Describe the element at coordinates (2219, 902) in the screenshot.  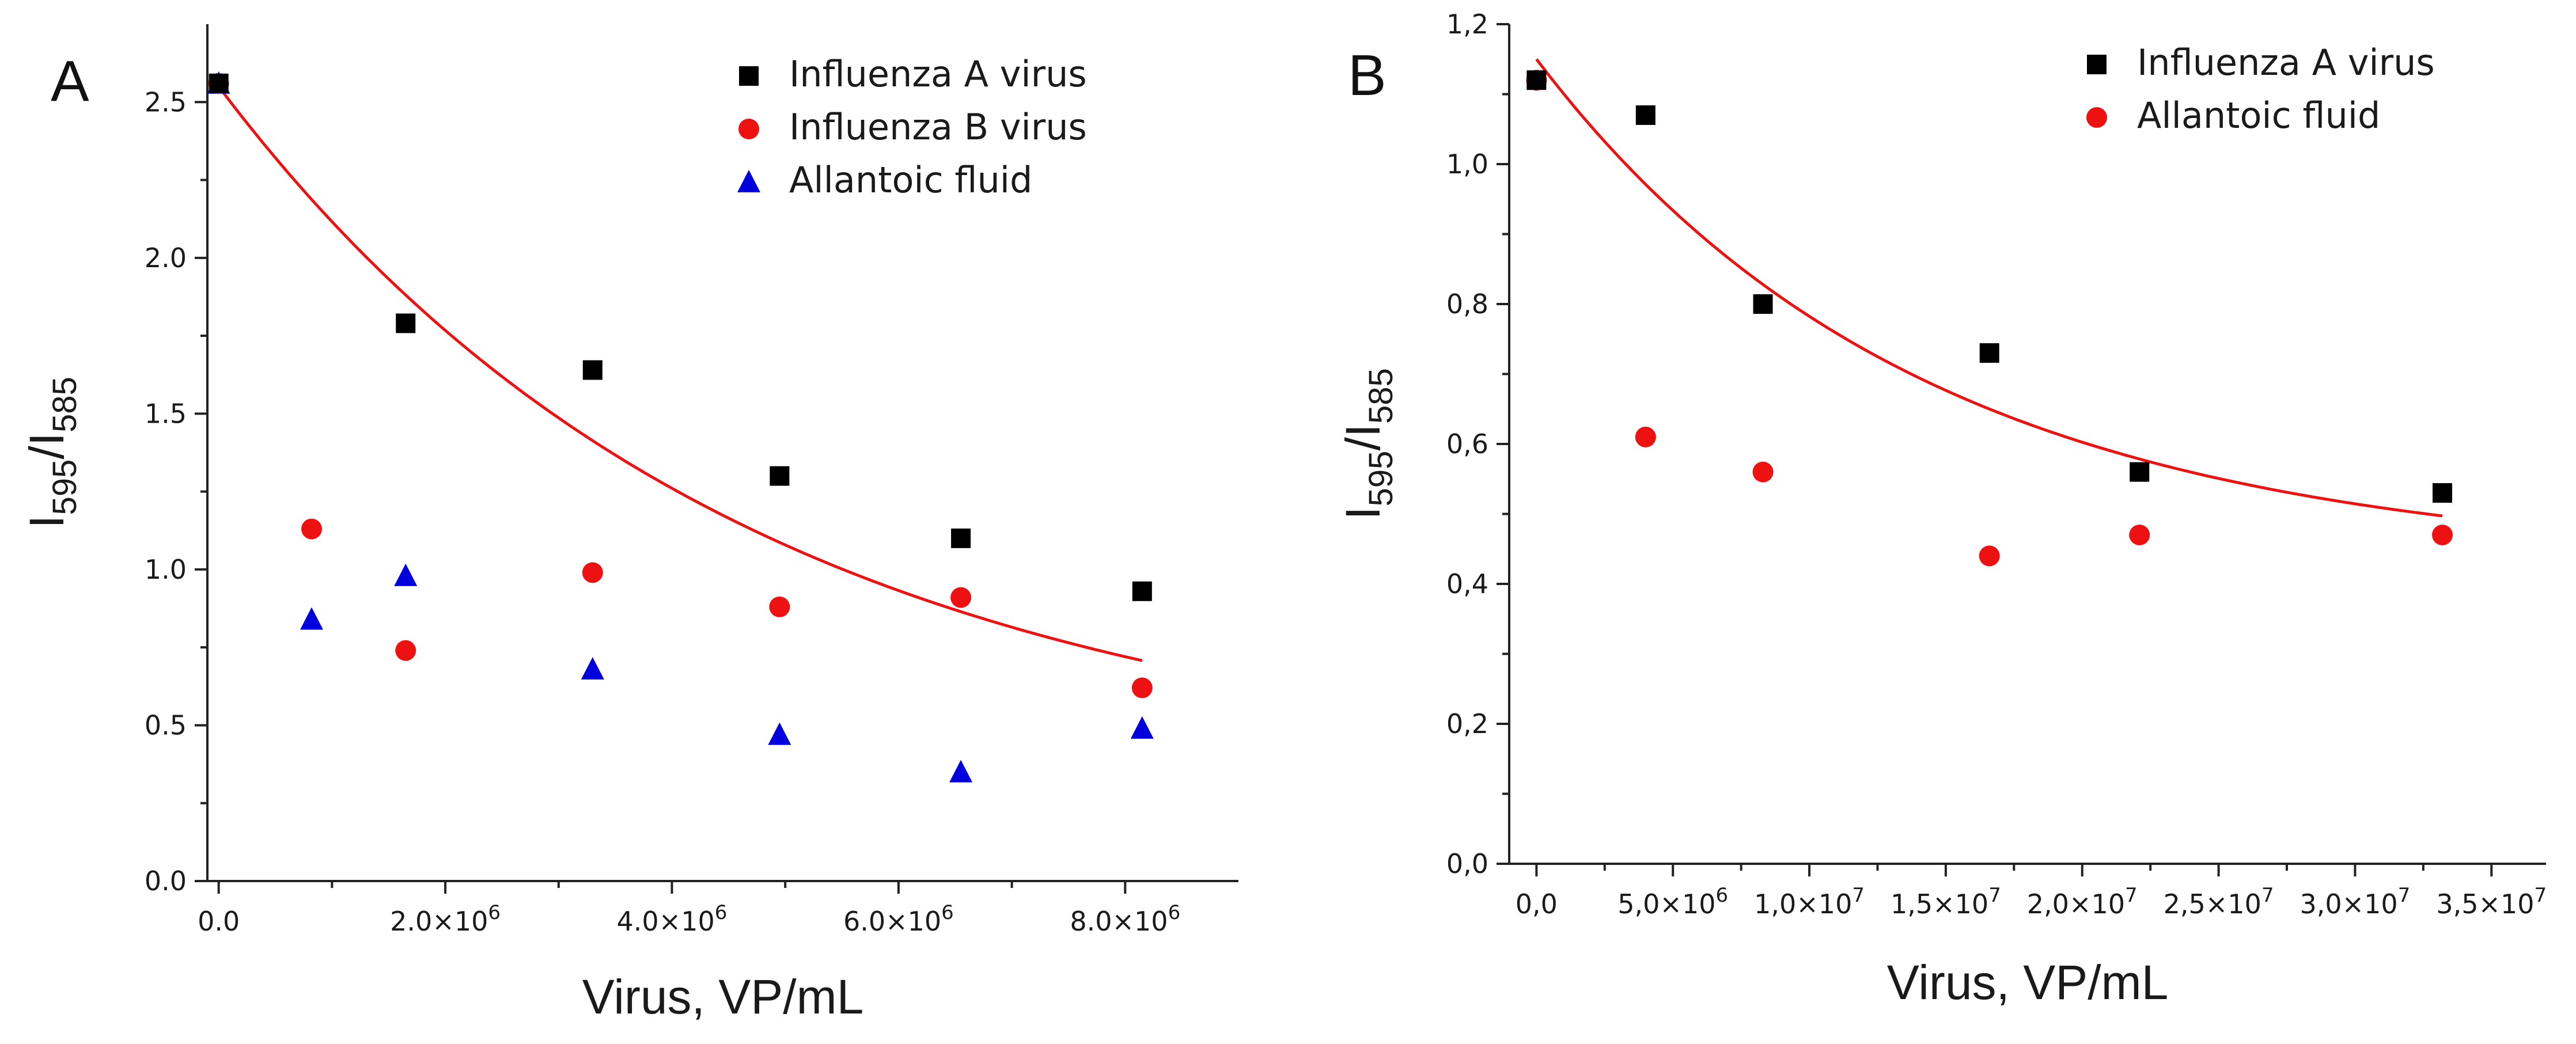
I see `panel-b-x-tick-label: 2,5×10⁷` at that location.